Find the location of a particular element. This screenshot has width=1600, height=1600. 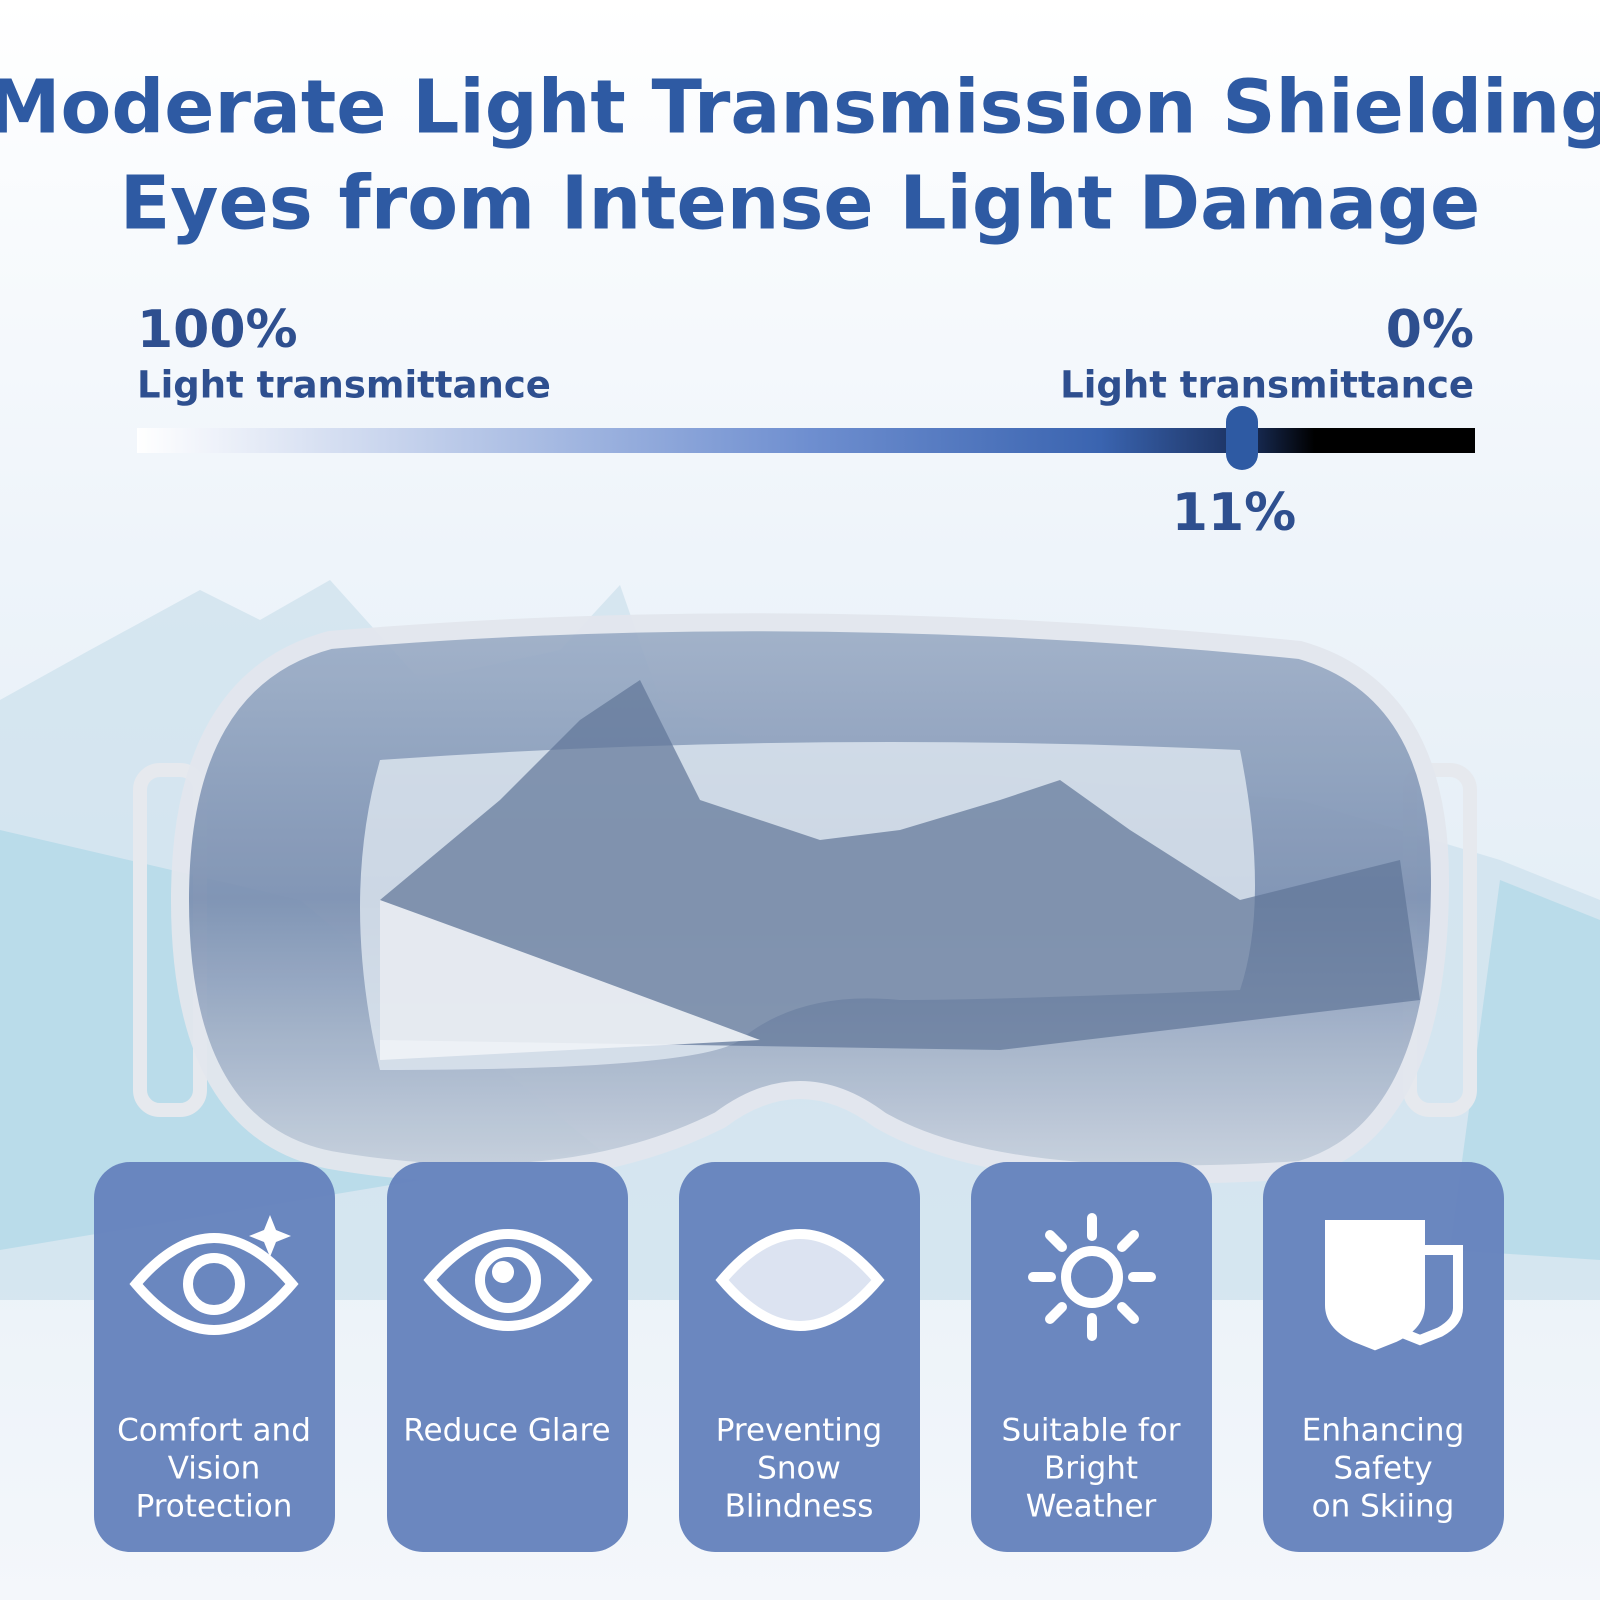

feature-label: Reduce Glare is located at coordinates (506, 1431).